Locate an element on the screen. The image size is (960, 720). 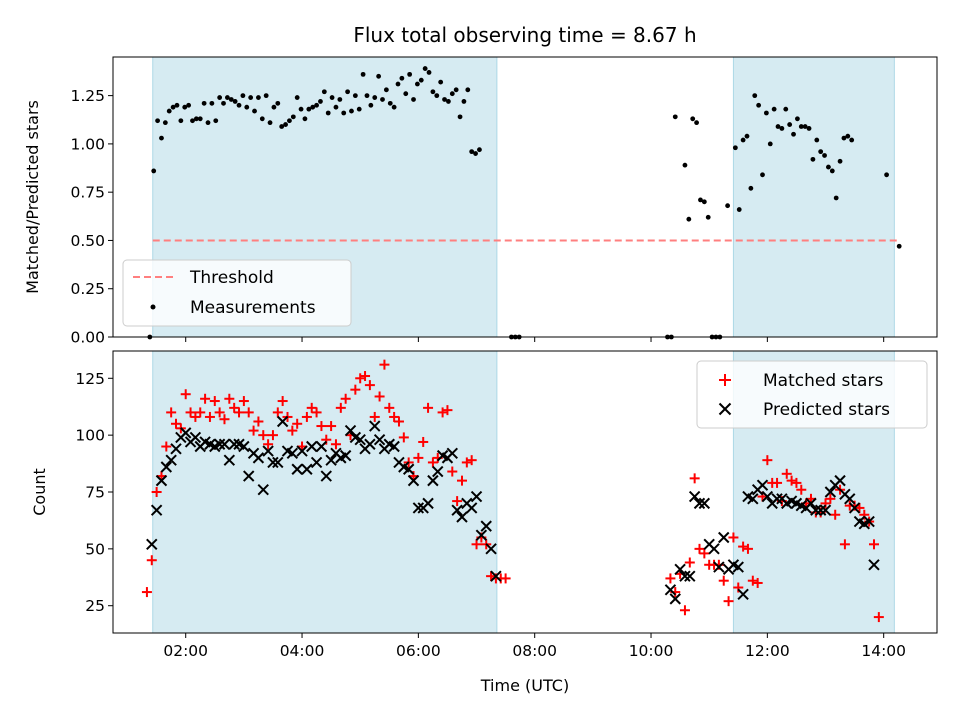
count-y-axis-label: Count is located at coordinates (39, 492).